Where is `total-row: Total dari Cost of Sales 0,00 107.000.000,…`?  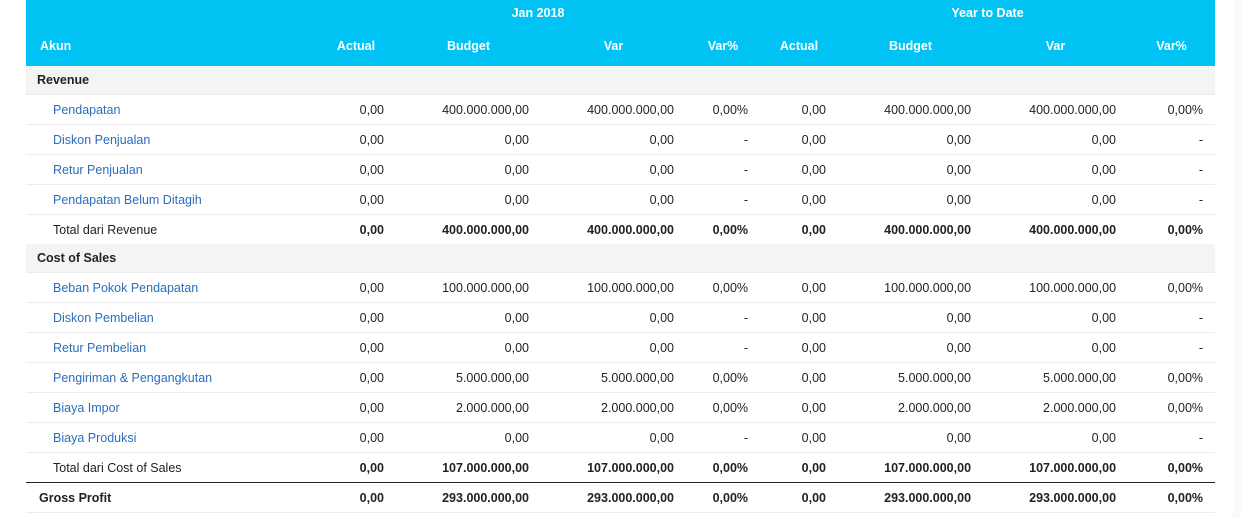 total-row: Total dari Cost of Sales 0,00 107.000.000,… is located at coordinates (621, 467).